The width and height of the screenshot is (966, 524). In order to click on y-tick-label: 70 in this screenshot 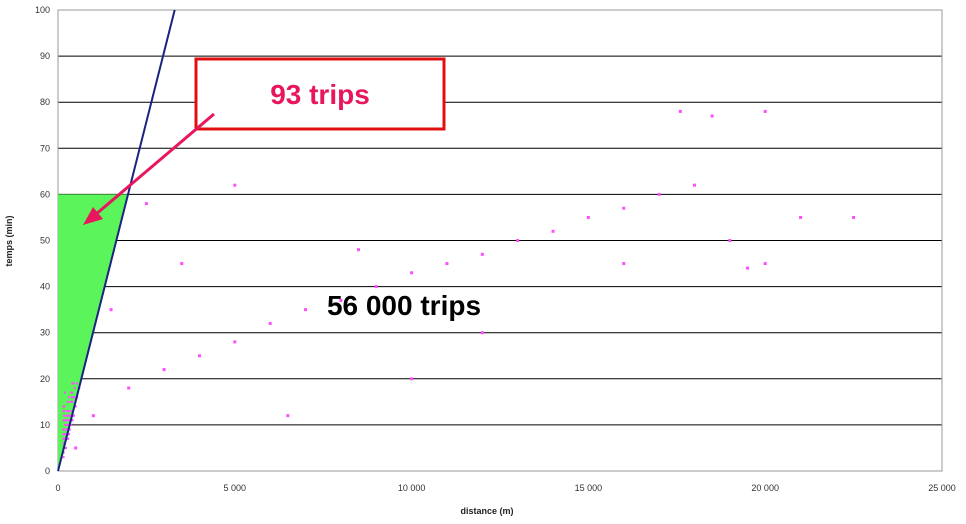, I will do `click(45, 148)`.